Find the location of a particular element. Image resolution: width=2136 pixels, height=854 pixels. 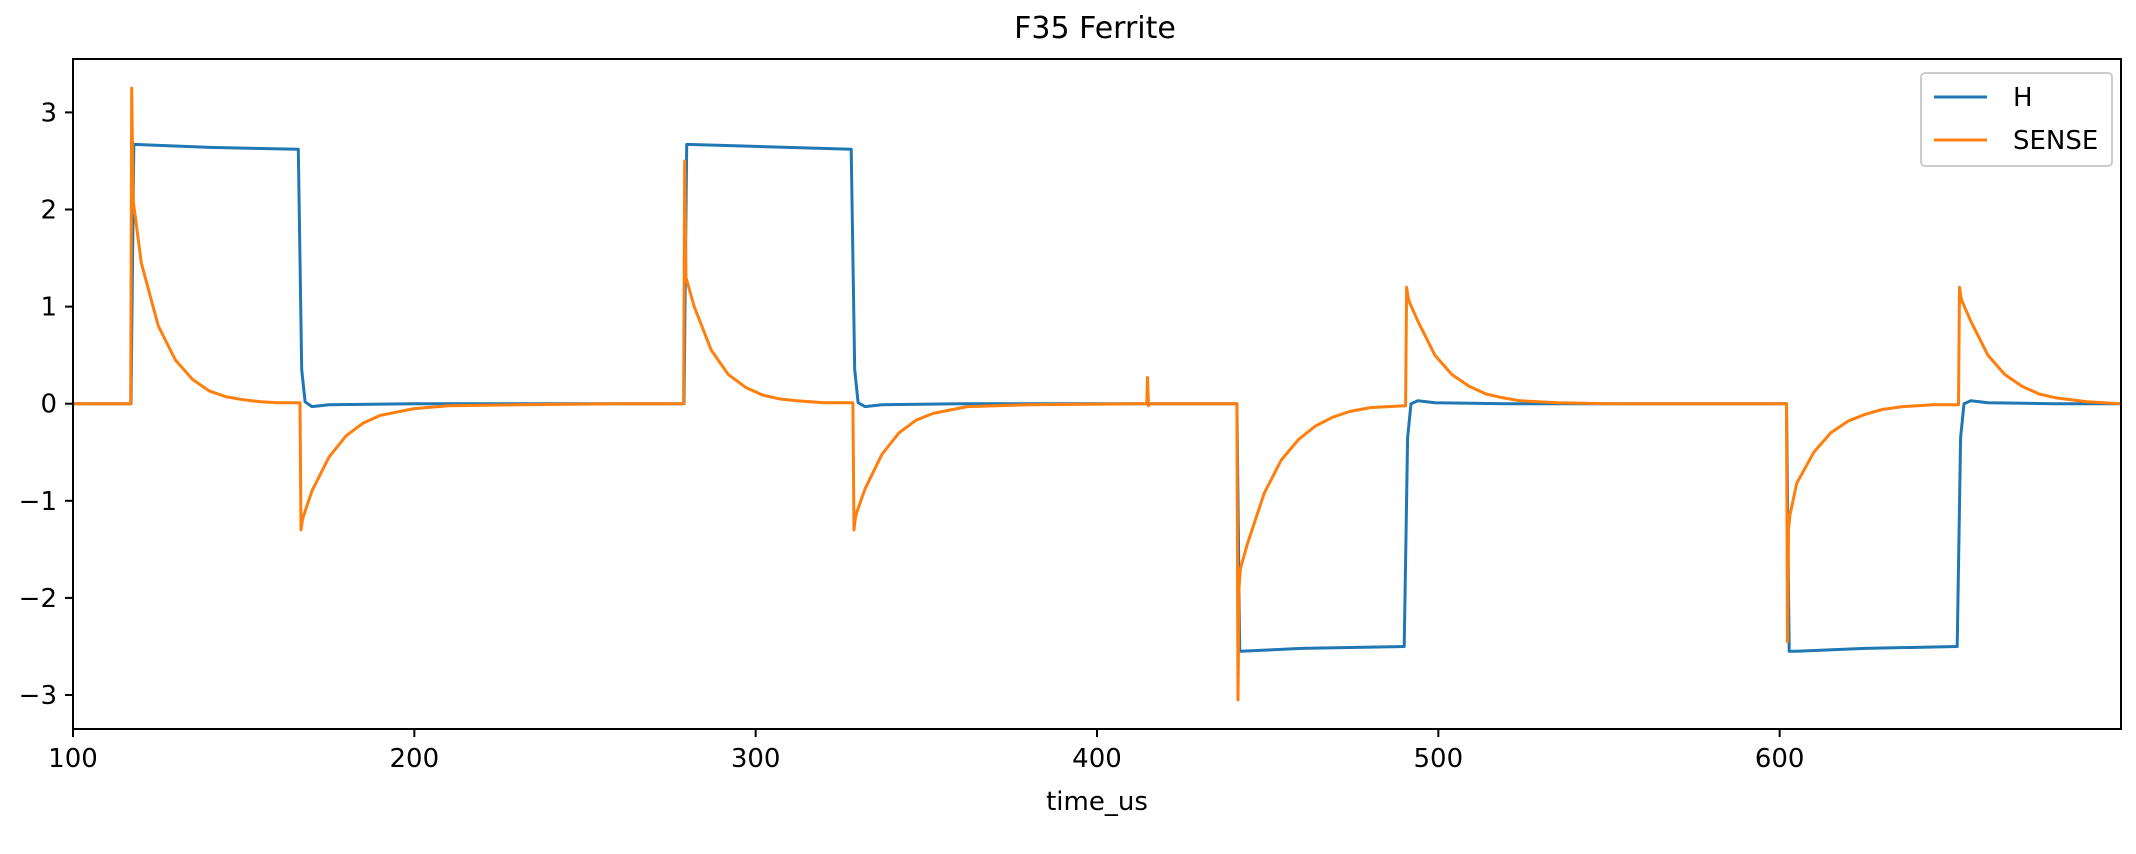

legend-label-h: H is located at coordinates (2023, 98).